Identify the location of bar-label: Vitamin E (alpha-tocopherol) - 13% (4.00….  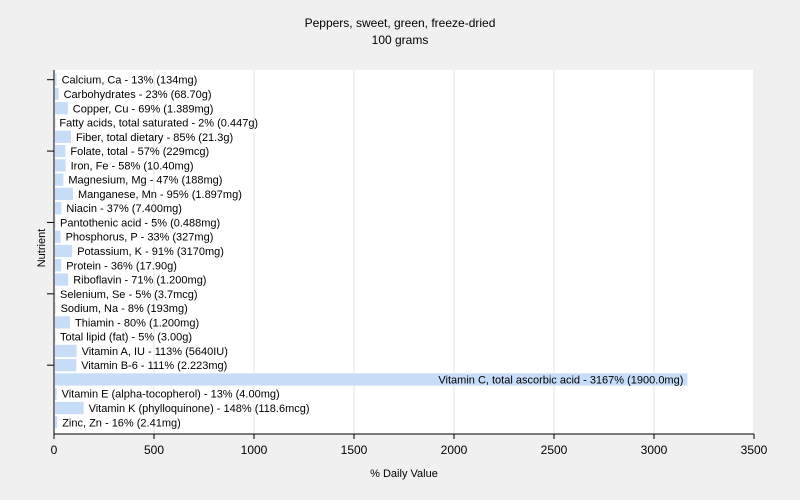
(171, 395).